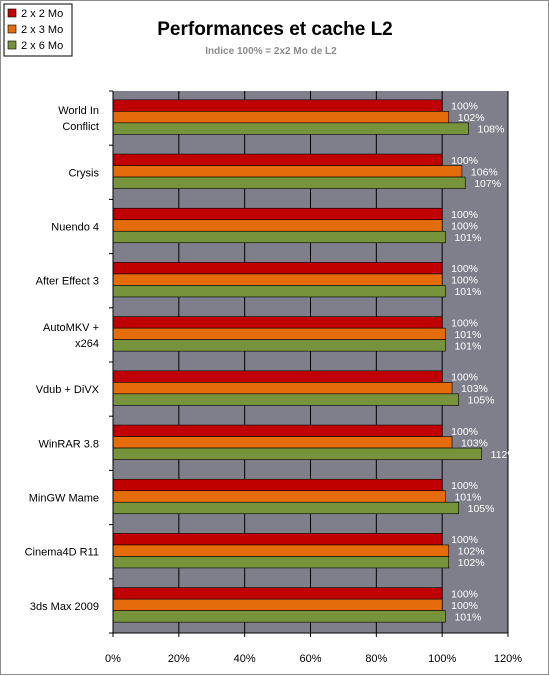 This screenshot has width=549, height=676. What do you see at coordinates (42, 14) in the screenshot?
I see `legend-label: 2 x 2 Mo` at bounding box center [42, 14].